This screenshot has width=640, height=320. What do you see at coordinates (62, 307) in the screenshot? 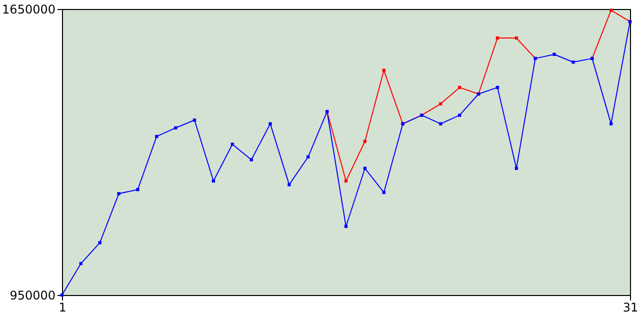
I see `x-tick-label: 1` at bounding box center [62, 307].